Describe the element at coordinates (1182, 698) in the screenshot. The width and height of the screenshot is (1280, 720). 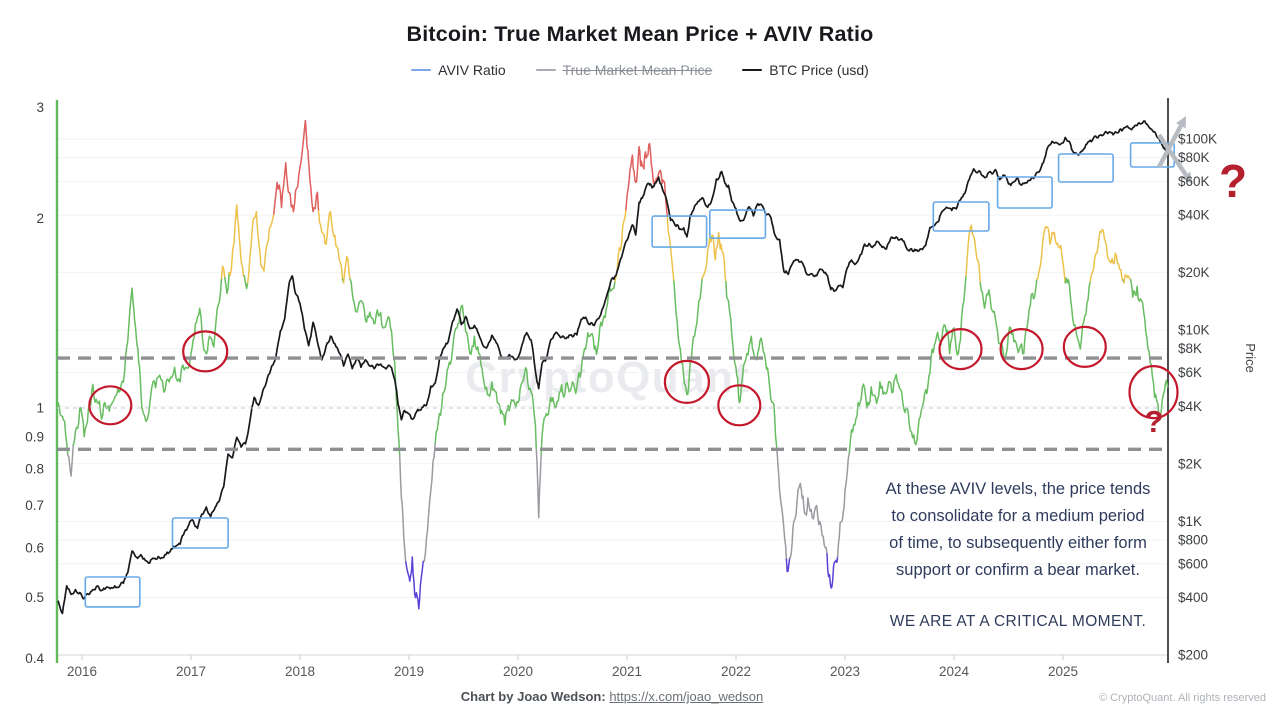
I see `copyright: © CryptoQuant. All rights reserved` at that location.